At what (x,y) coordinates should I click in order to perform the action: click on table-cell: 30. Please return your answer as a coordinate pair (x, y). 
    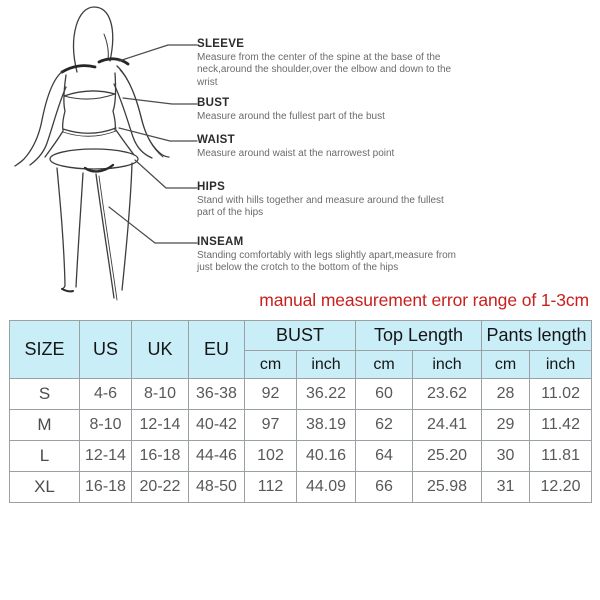
    Looking at the image, I should click on (506, 456).